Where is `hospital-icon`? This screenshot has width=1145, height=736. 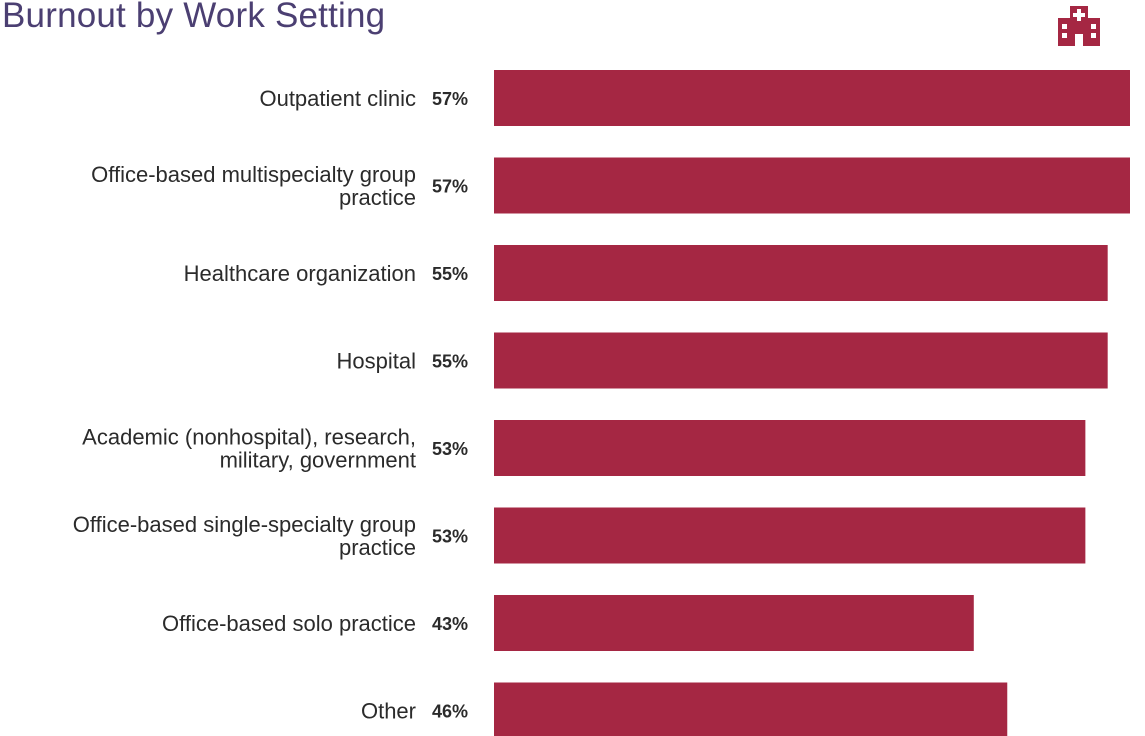 hospital-icon is located at coordinates (1079, 26).